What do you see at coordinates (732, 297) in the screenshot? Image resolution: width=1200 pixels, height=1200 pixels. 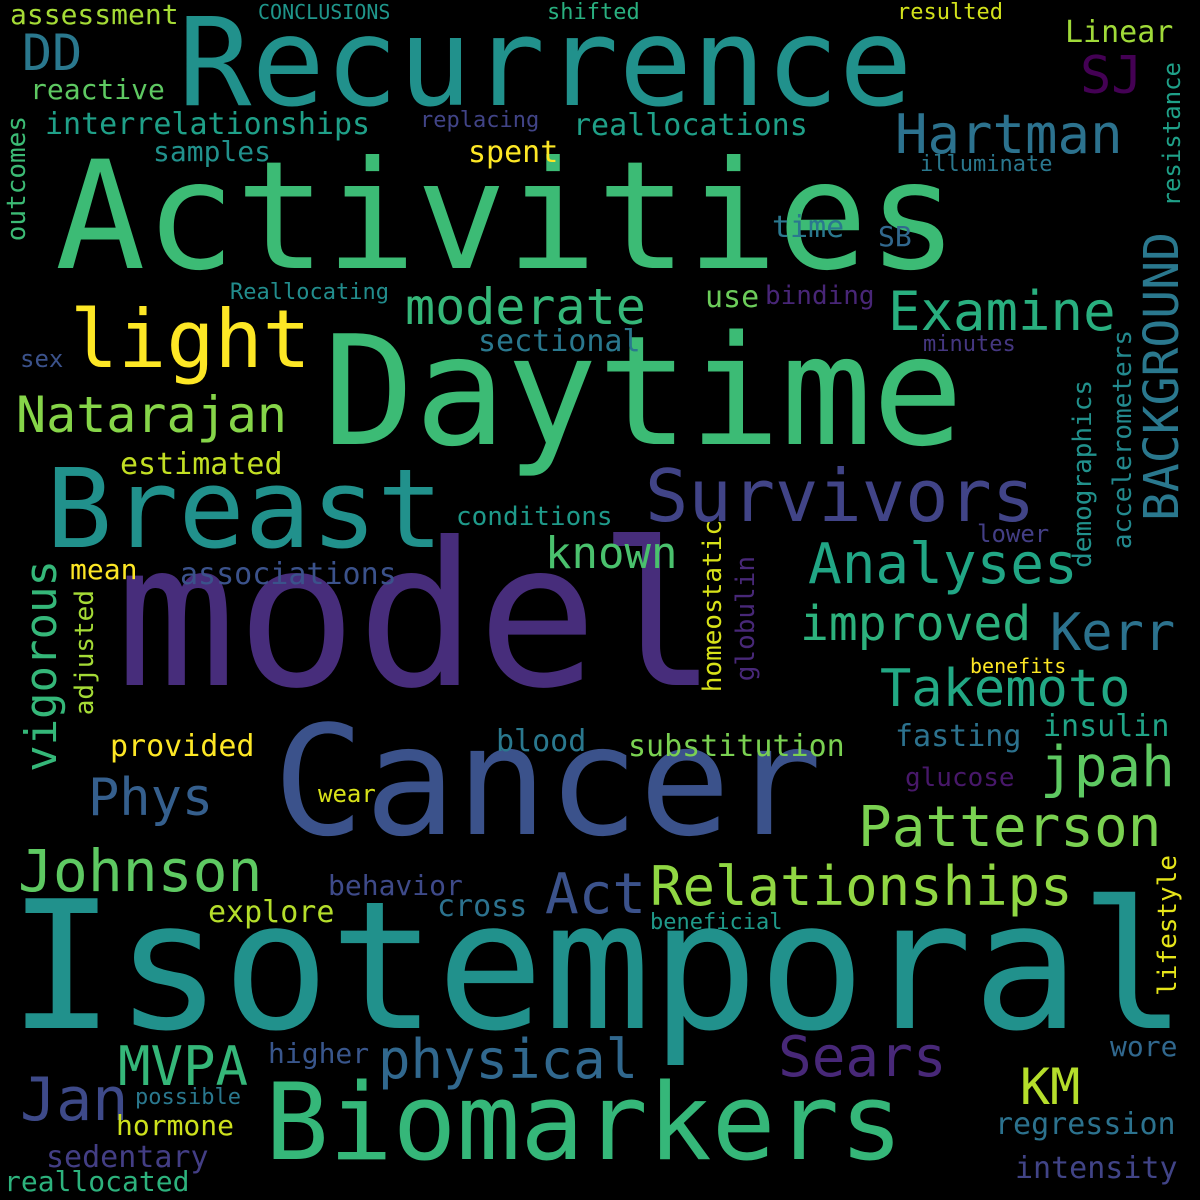 I see `word-use: use` at bounding box center [732, 297].